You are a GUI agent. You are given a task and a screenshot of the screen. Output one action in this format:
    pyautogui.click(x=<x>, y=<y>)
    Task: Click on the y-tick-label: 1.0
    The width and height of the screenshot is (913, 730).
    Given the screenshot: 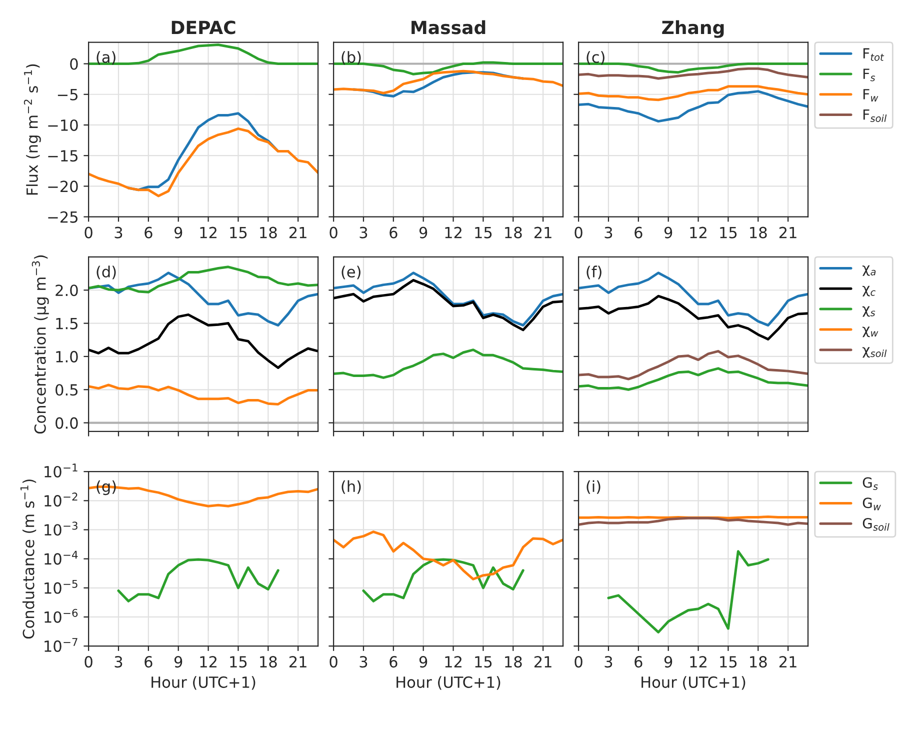 What is the action you would take?
    pyautogui.click(x=67, y=356)
    